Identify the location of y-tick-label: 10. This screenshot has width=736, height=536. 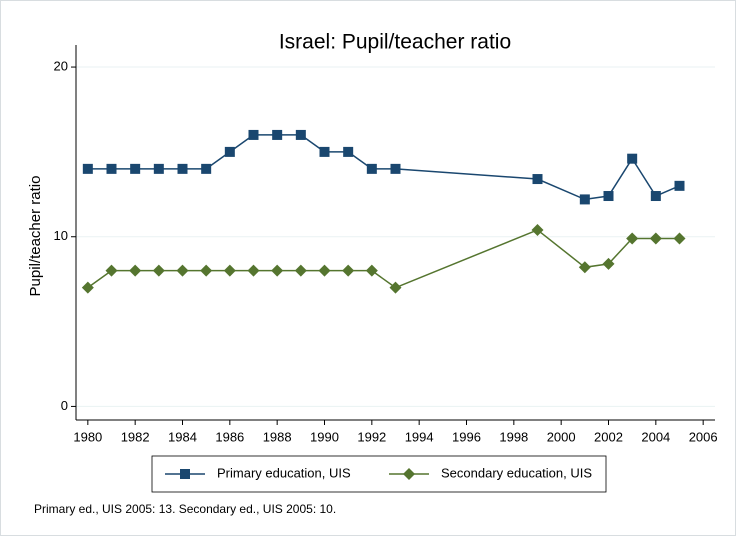
(61, 235).